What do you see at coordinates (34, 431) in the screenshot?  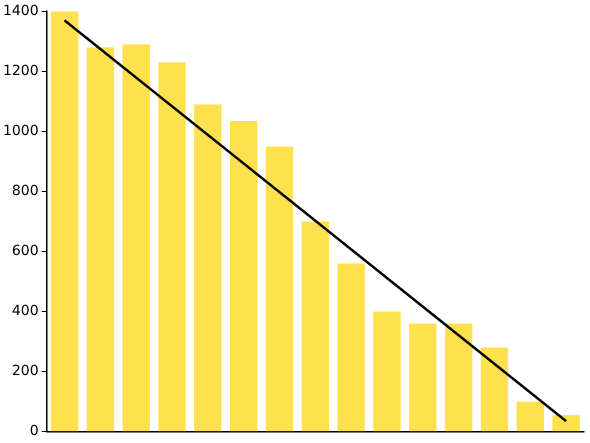 I see `y-tick-label: 0` at bounding box center [34, 431].